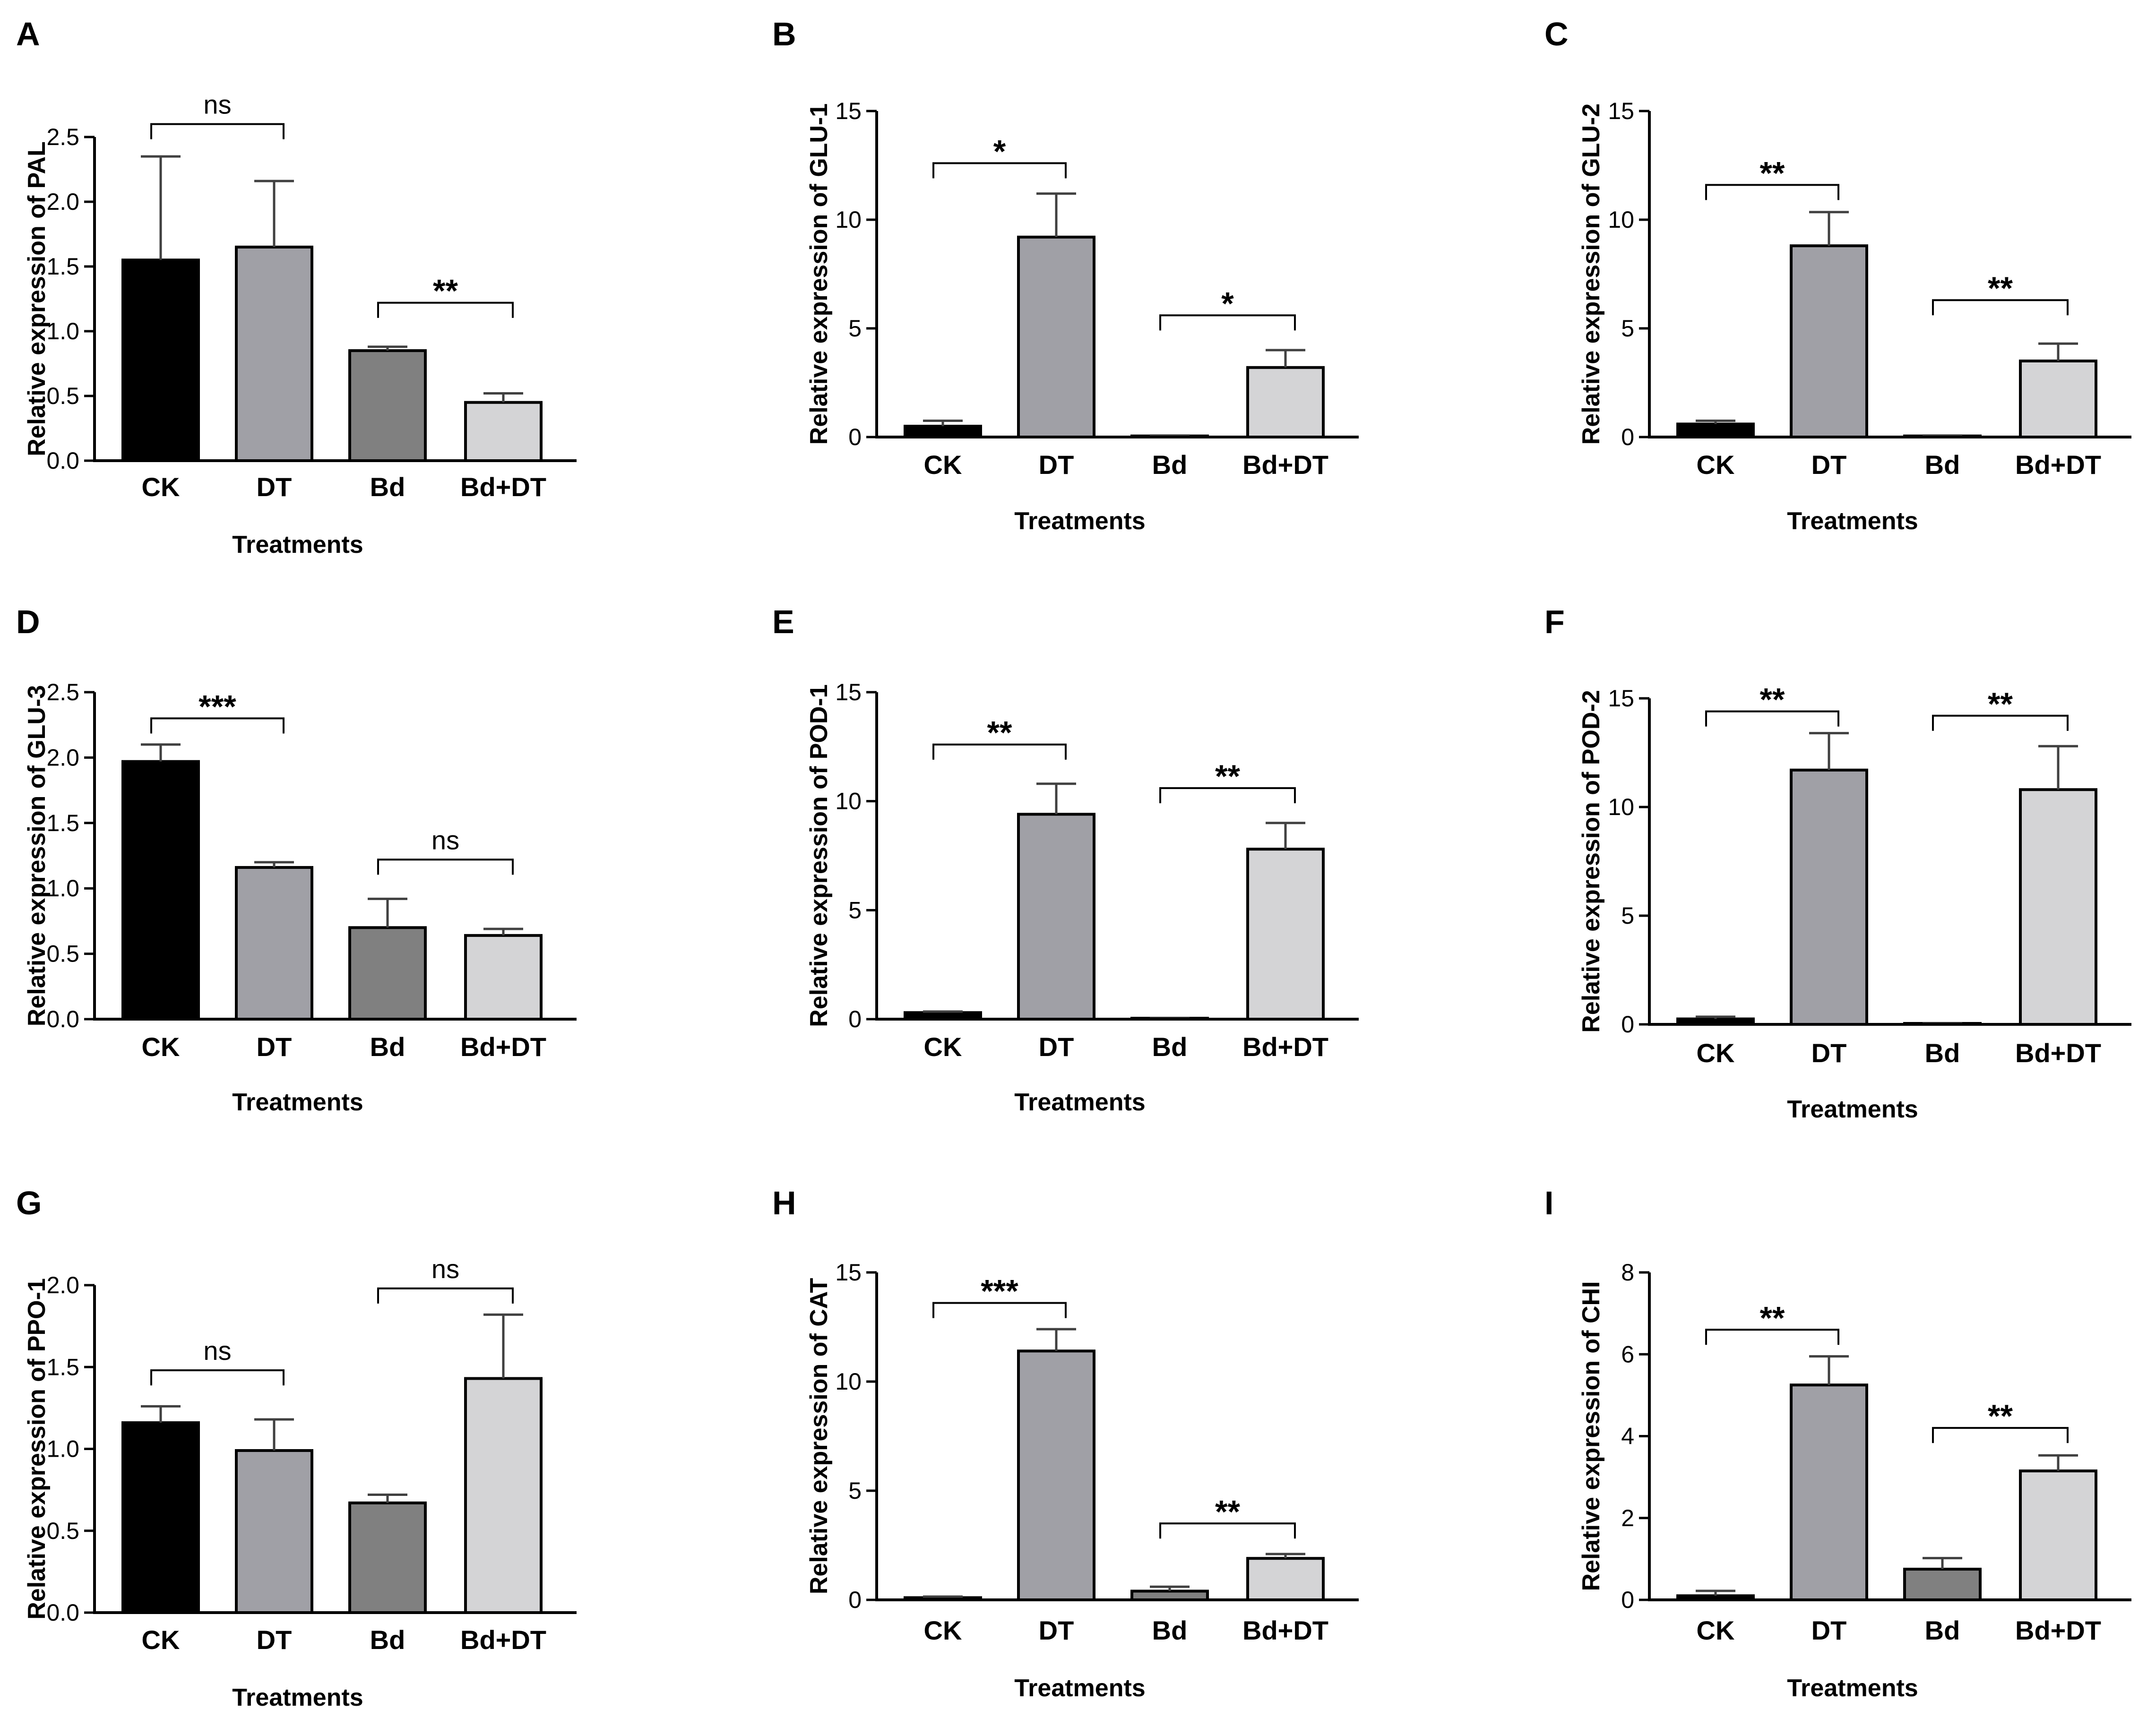  I want to click on category-label-a: DT, so click(274, 487).